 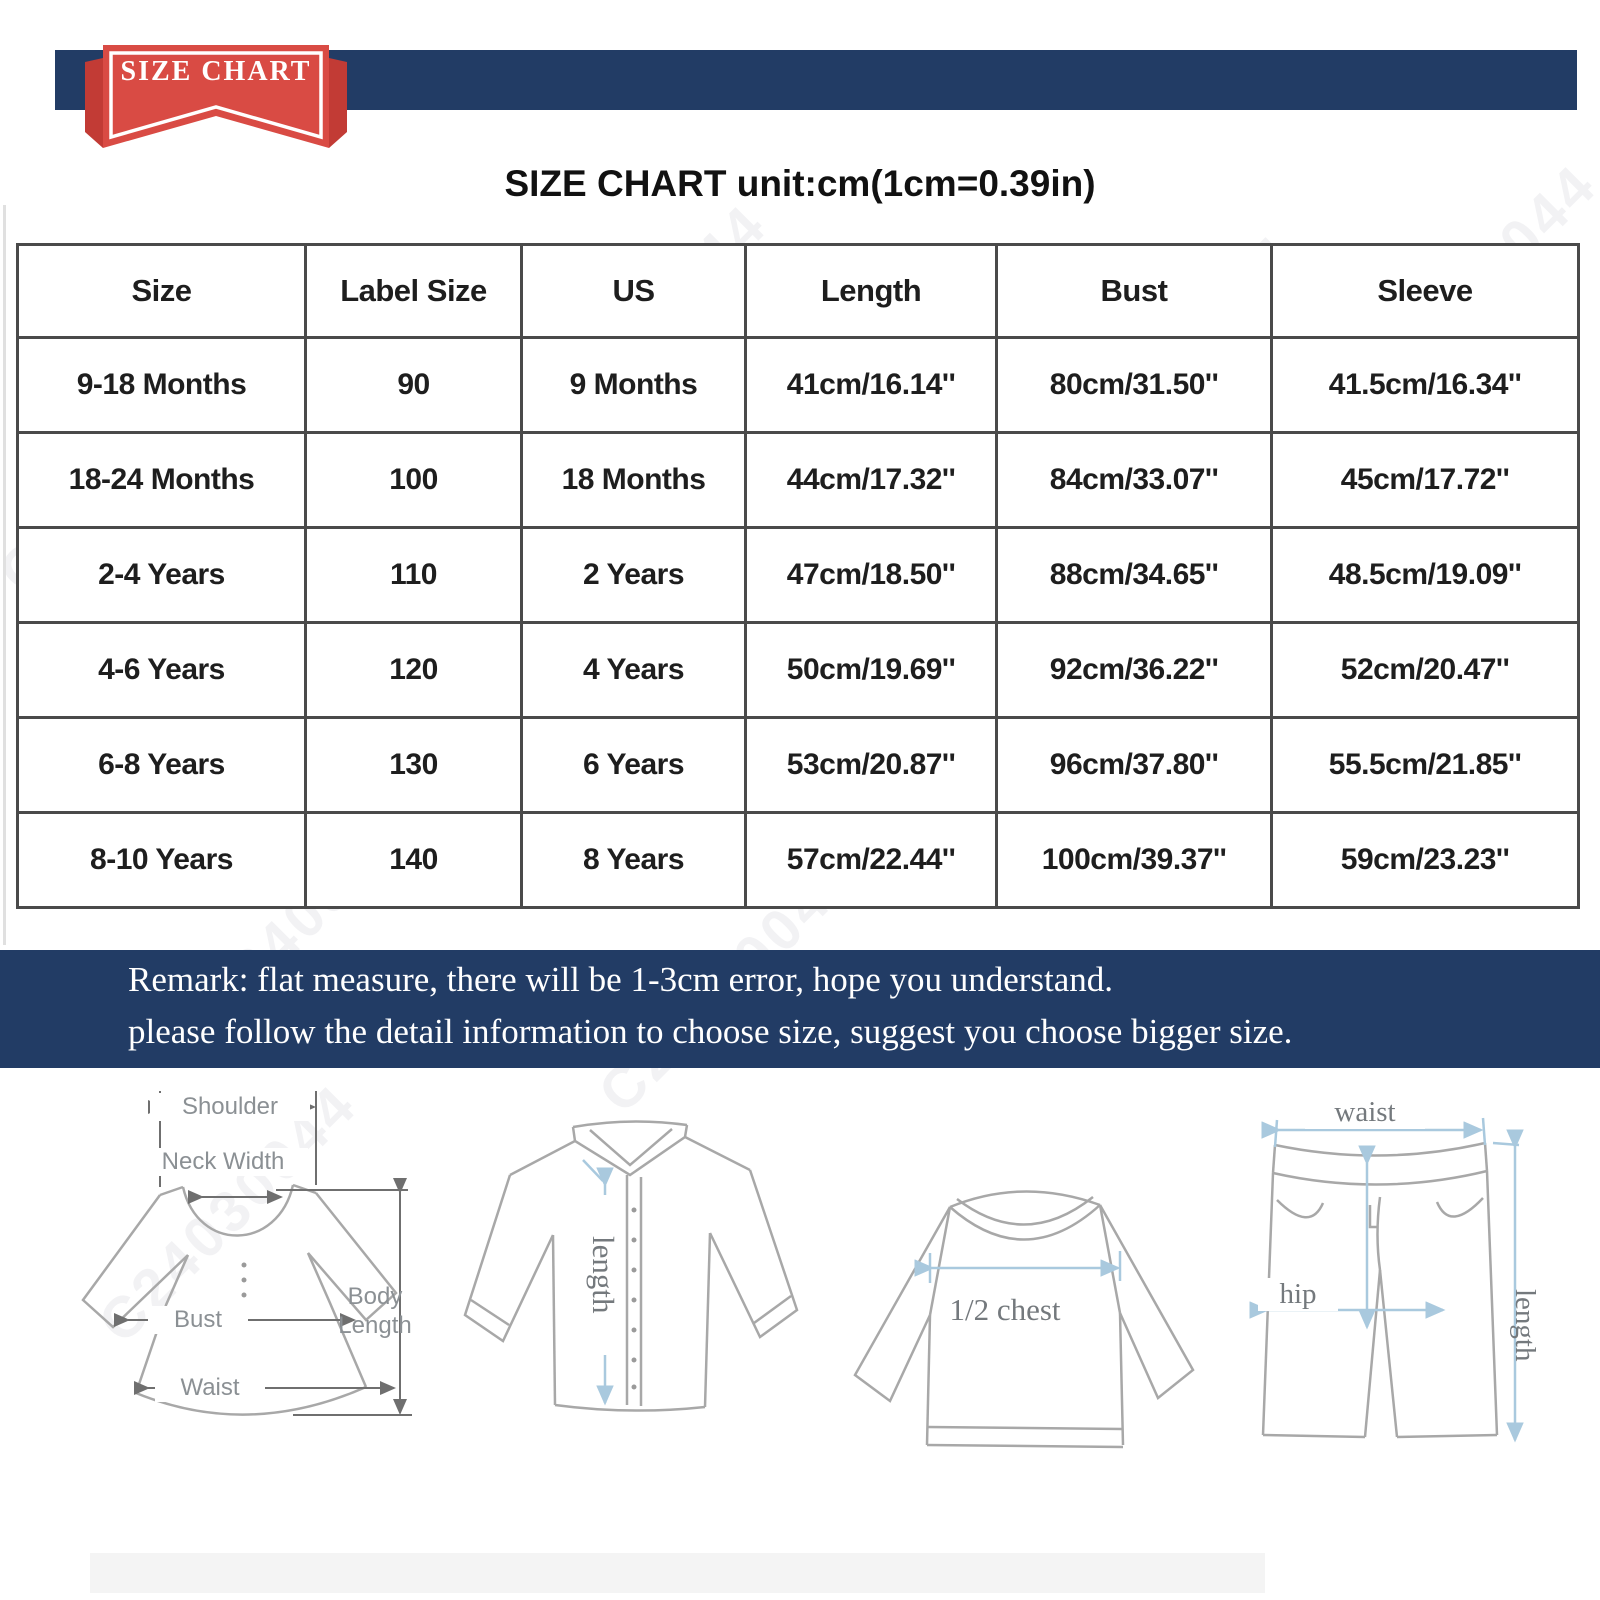 What do you see at coordinates (1425, 670) in the screenshot?
I see `table-cell: 52cm/20.47''` at bounding box center [1425, 670].